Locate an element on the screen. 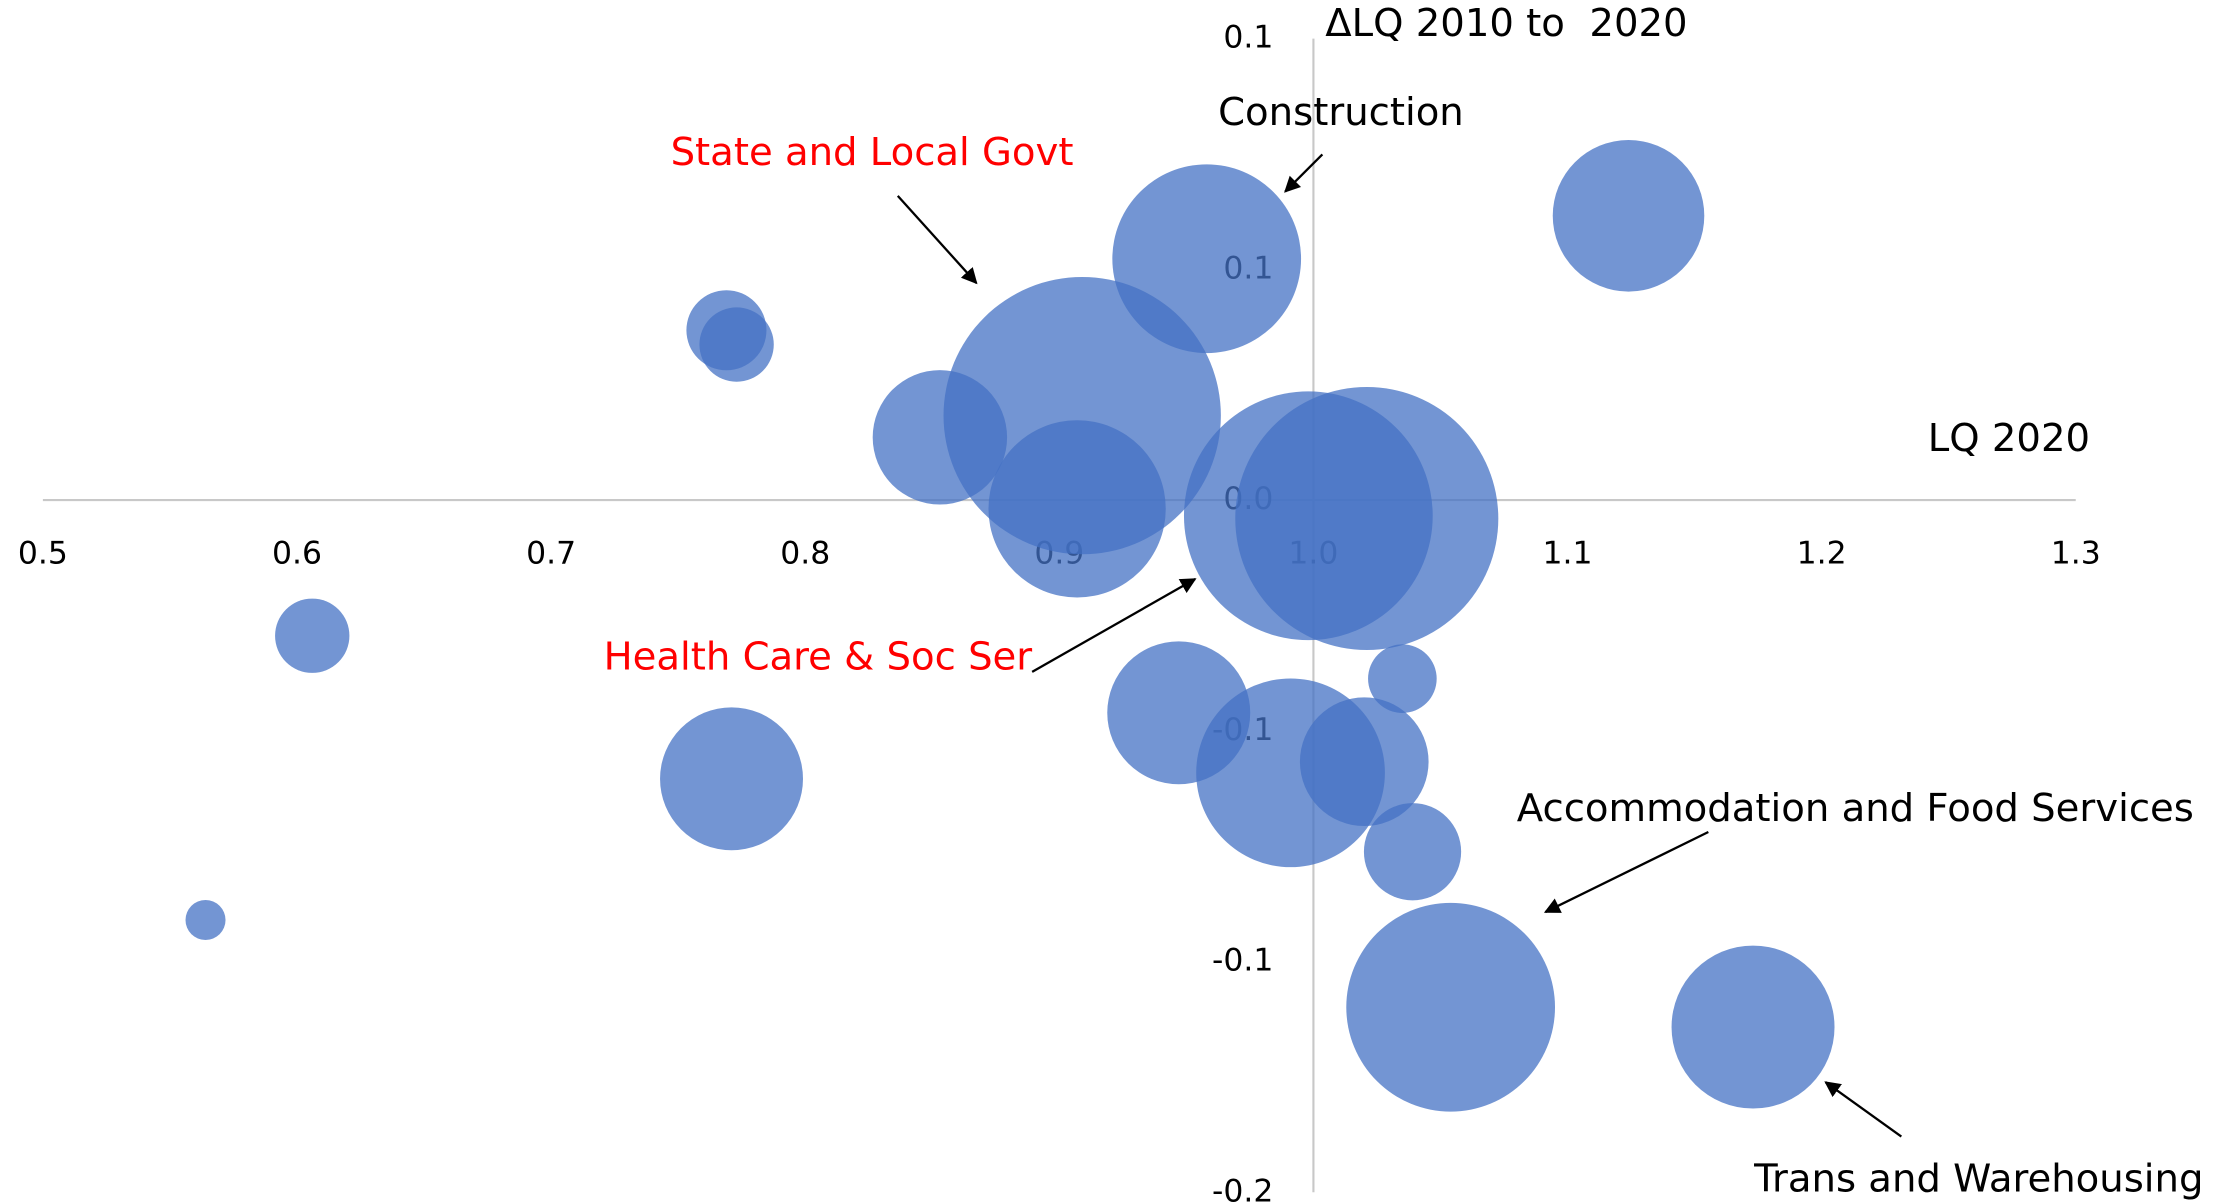  y-tick-label: 0.1 is located at coordinates (1248, 38).